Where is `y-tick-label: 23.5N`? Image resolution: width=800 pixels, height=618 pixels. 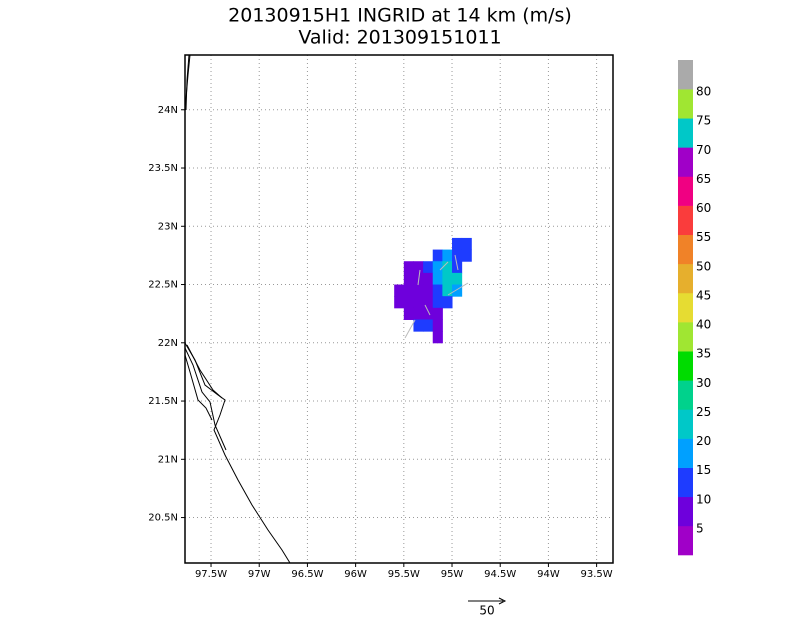
y-tick-label: 23.5N is located at coordinates (163, 168).